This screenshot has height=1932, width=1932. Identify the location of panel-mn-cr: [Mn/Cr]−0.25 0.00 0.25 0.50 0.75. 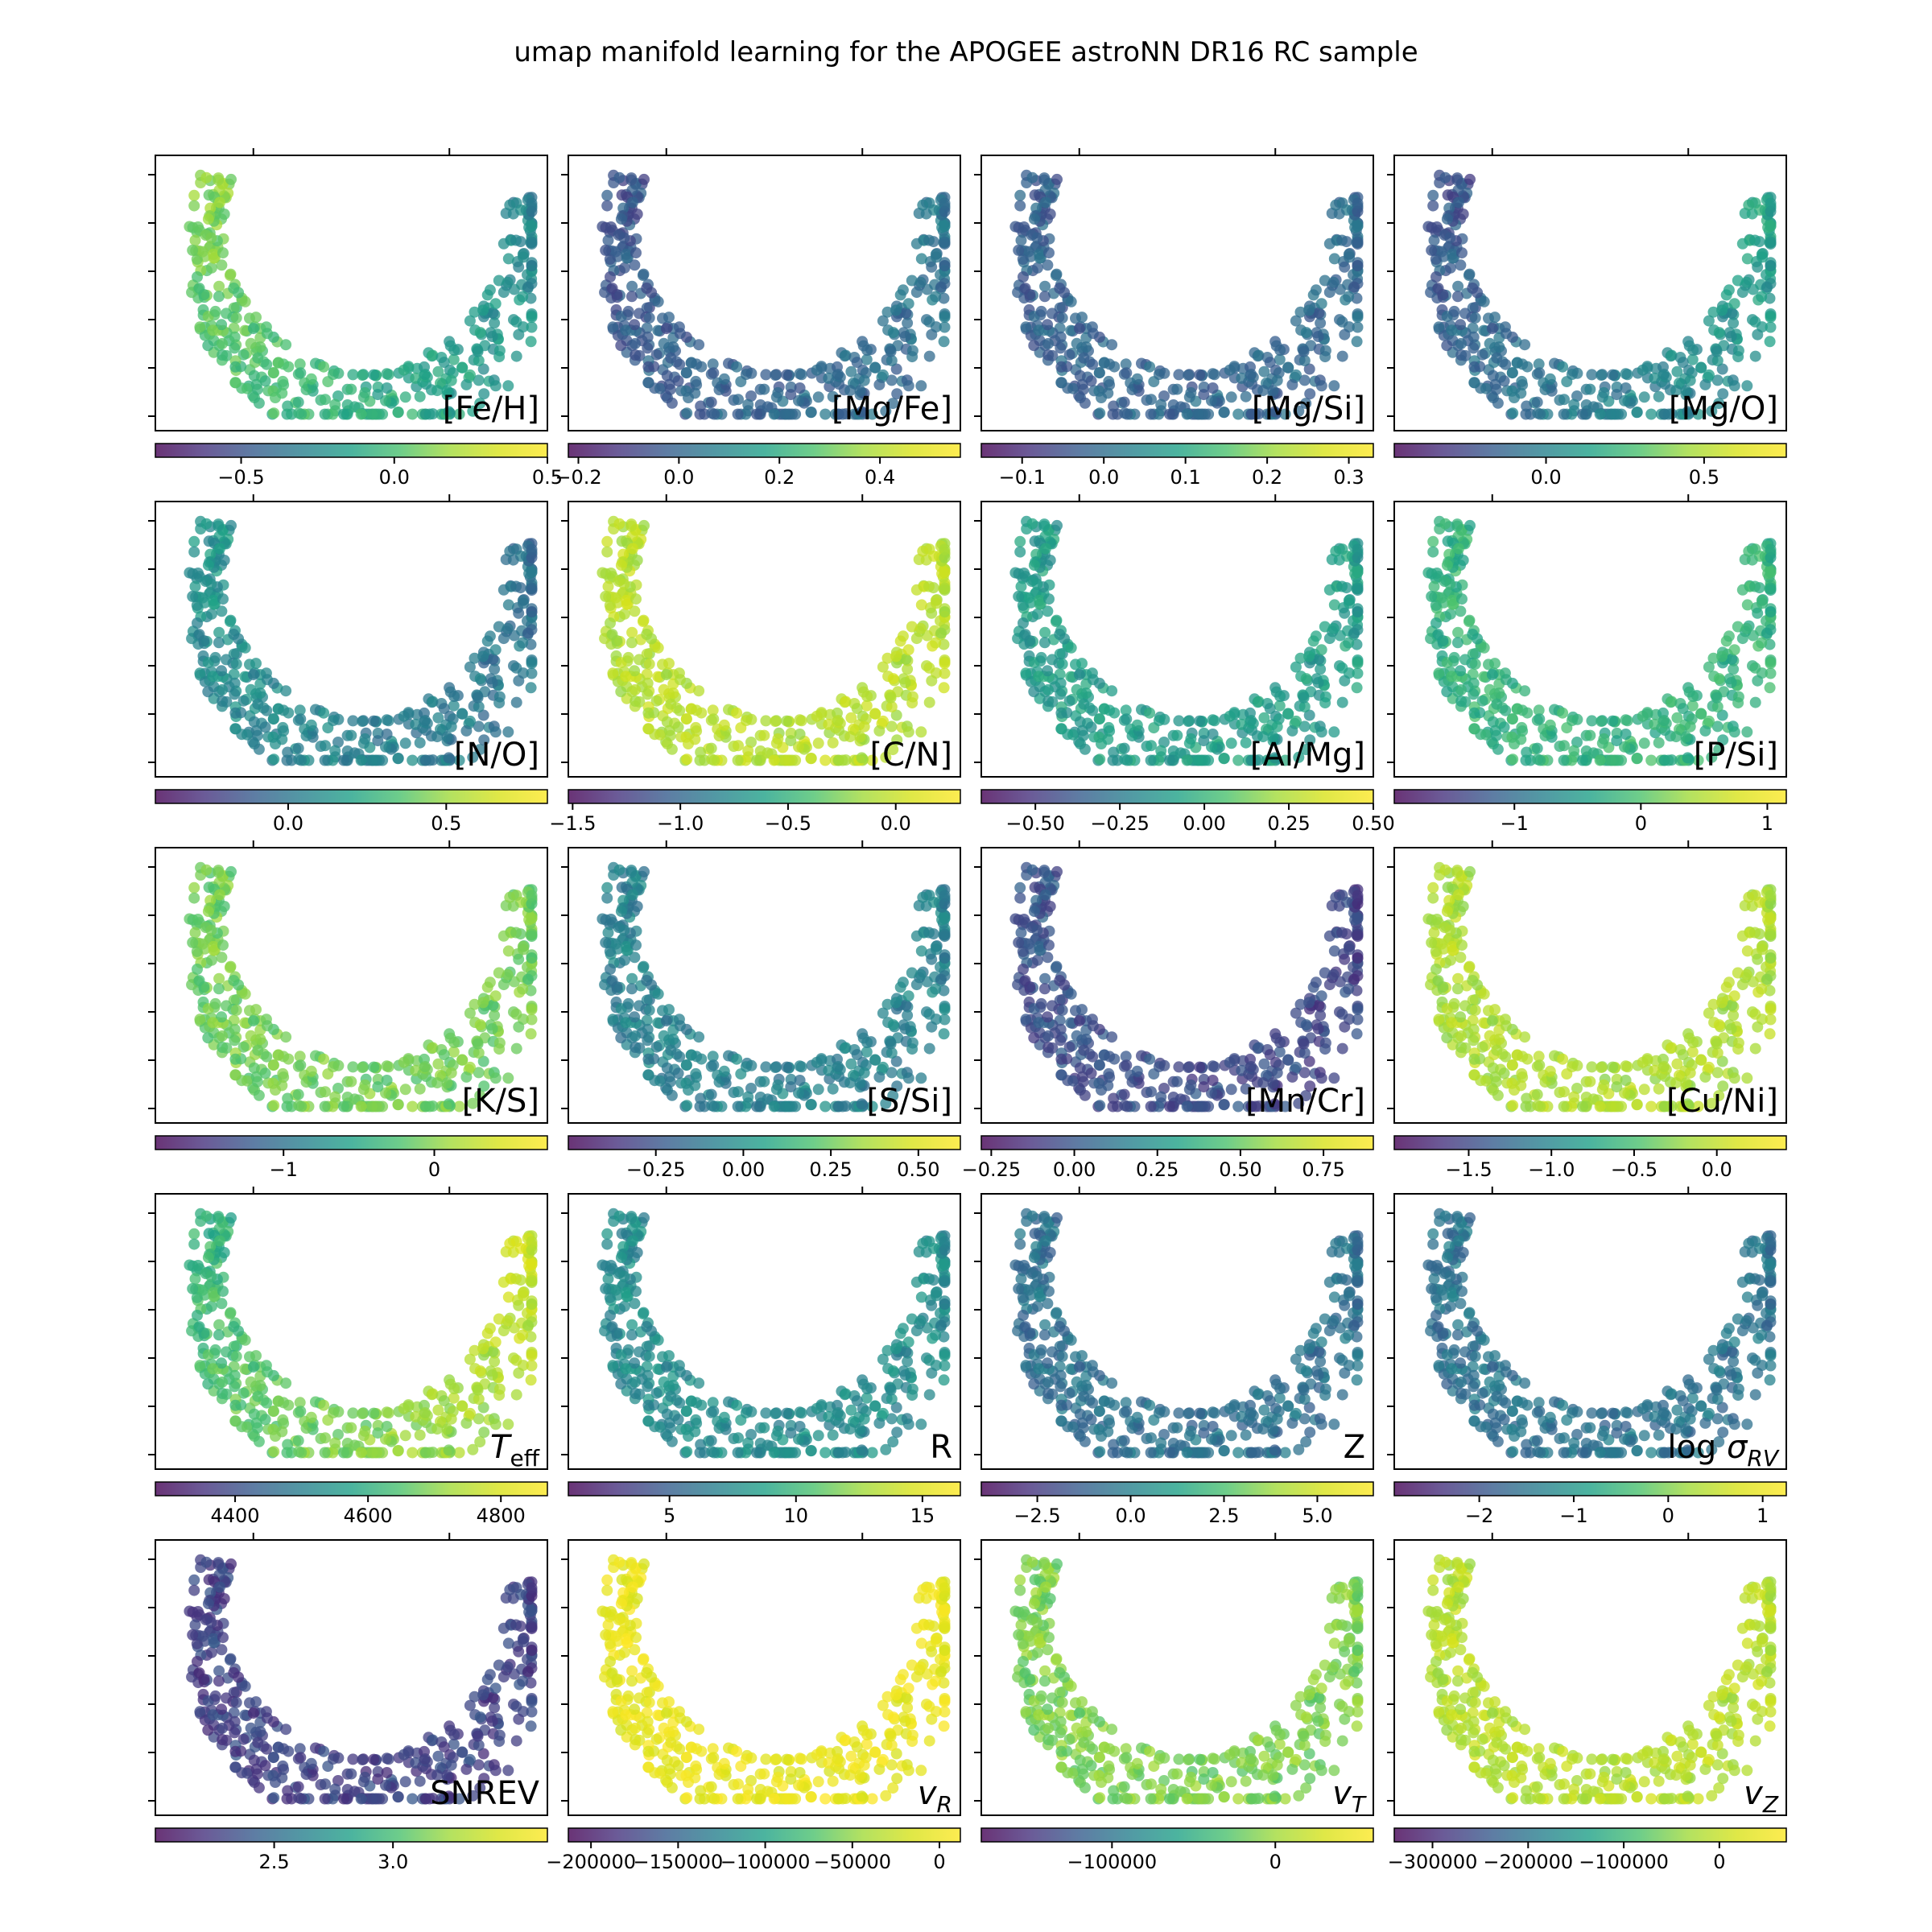
(1168, 1010).